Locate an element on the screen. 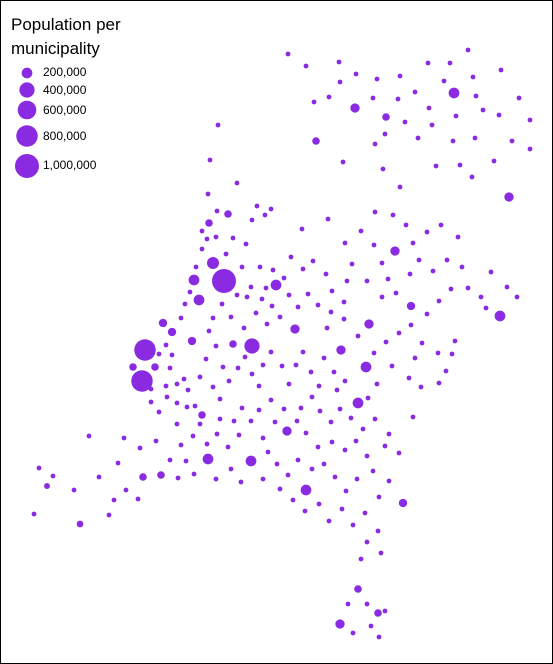 This screenshot has height=664, width=553. map-title-line-2: municipality is located at coordinates (55, 48).